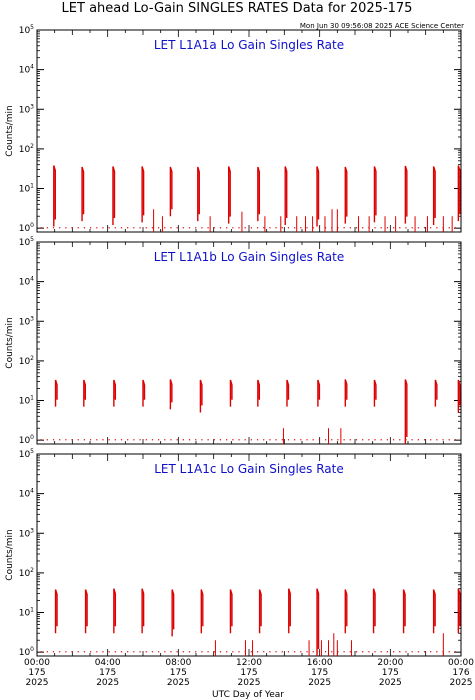 This screenshot has height=700, width=475. I want to click on x-tick-label: 08:00 175 2025, so click(178, 673).